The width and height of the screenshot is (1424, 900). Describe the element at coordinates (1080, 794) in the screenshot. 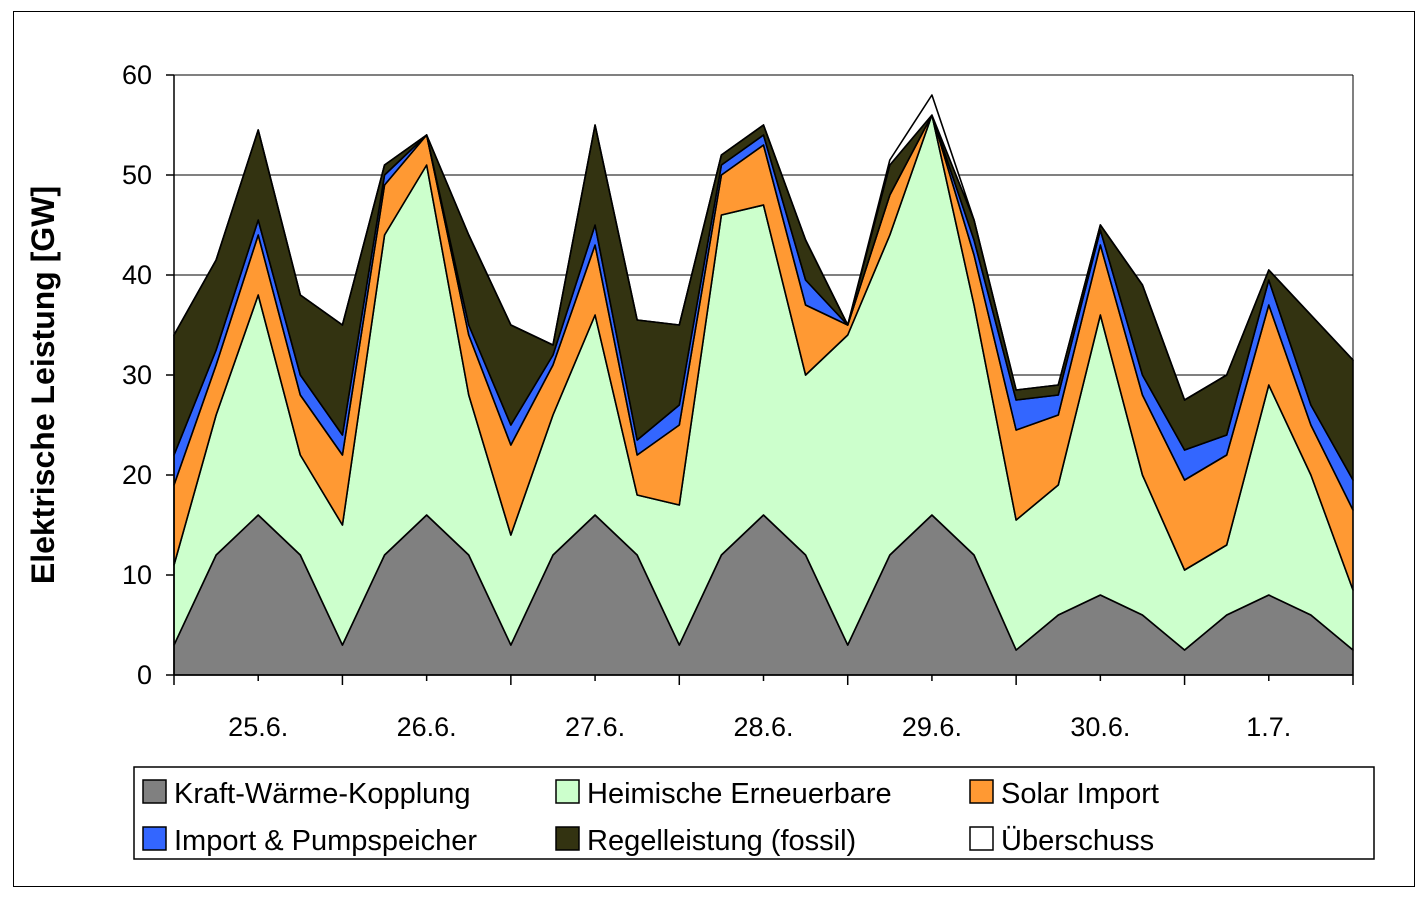

I see `legend-label-2: Solar Import` at that location.